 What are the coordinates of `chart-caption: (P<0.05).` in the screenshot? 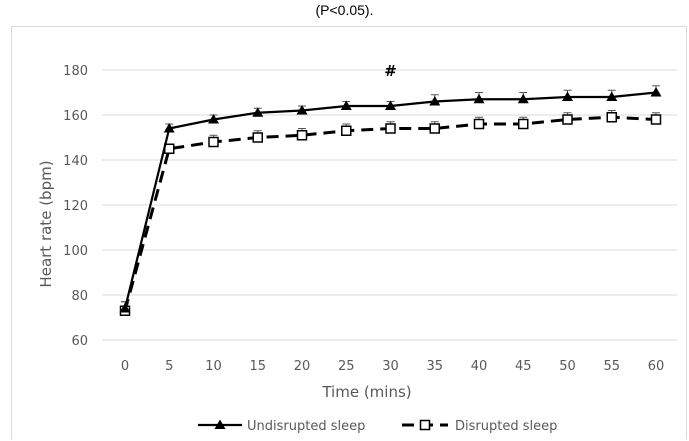 It's located at (344, 10).